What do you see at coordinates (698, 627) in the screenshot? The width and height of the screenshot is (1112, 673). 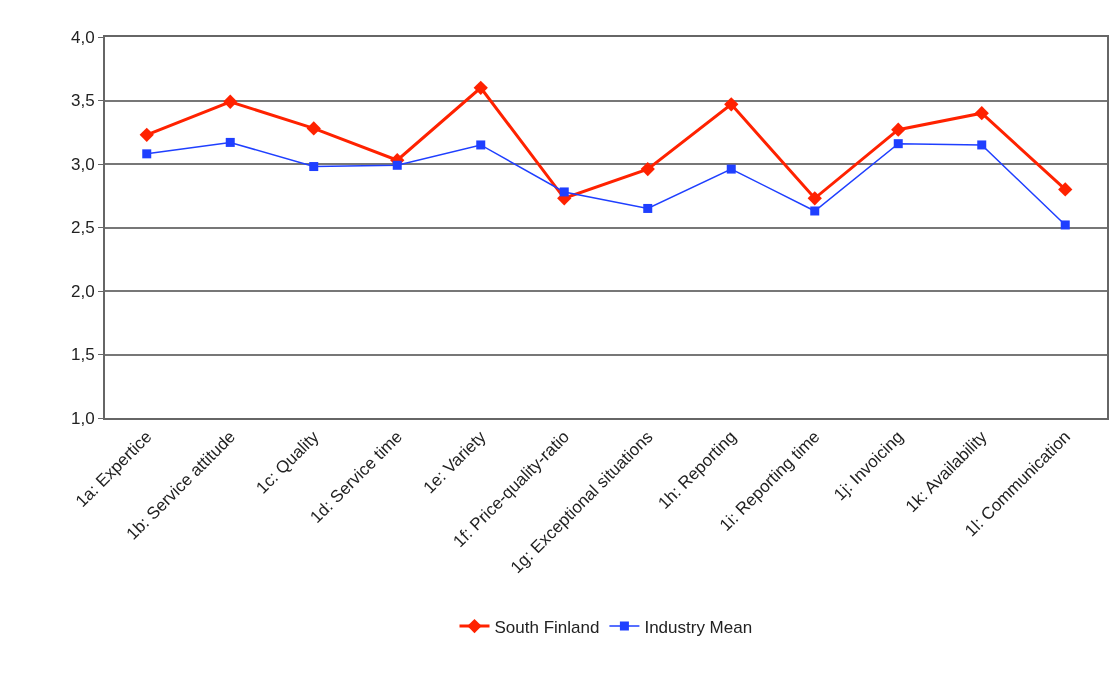 I see `legend-label: Industry Mean` at bounding box center [698, 627].